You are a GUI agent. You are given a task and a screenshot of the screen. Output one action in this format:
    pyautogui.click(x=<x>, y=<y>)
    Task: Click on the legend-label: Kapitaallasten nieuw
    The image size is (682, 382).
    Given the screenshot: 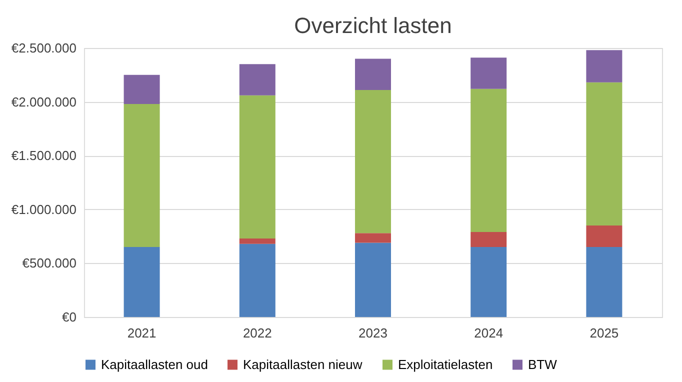 What is the action you would take?
    pyautogui.click(x=303, y=364)
    